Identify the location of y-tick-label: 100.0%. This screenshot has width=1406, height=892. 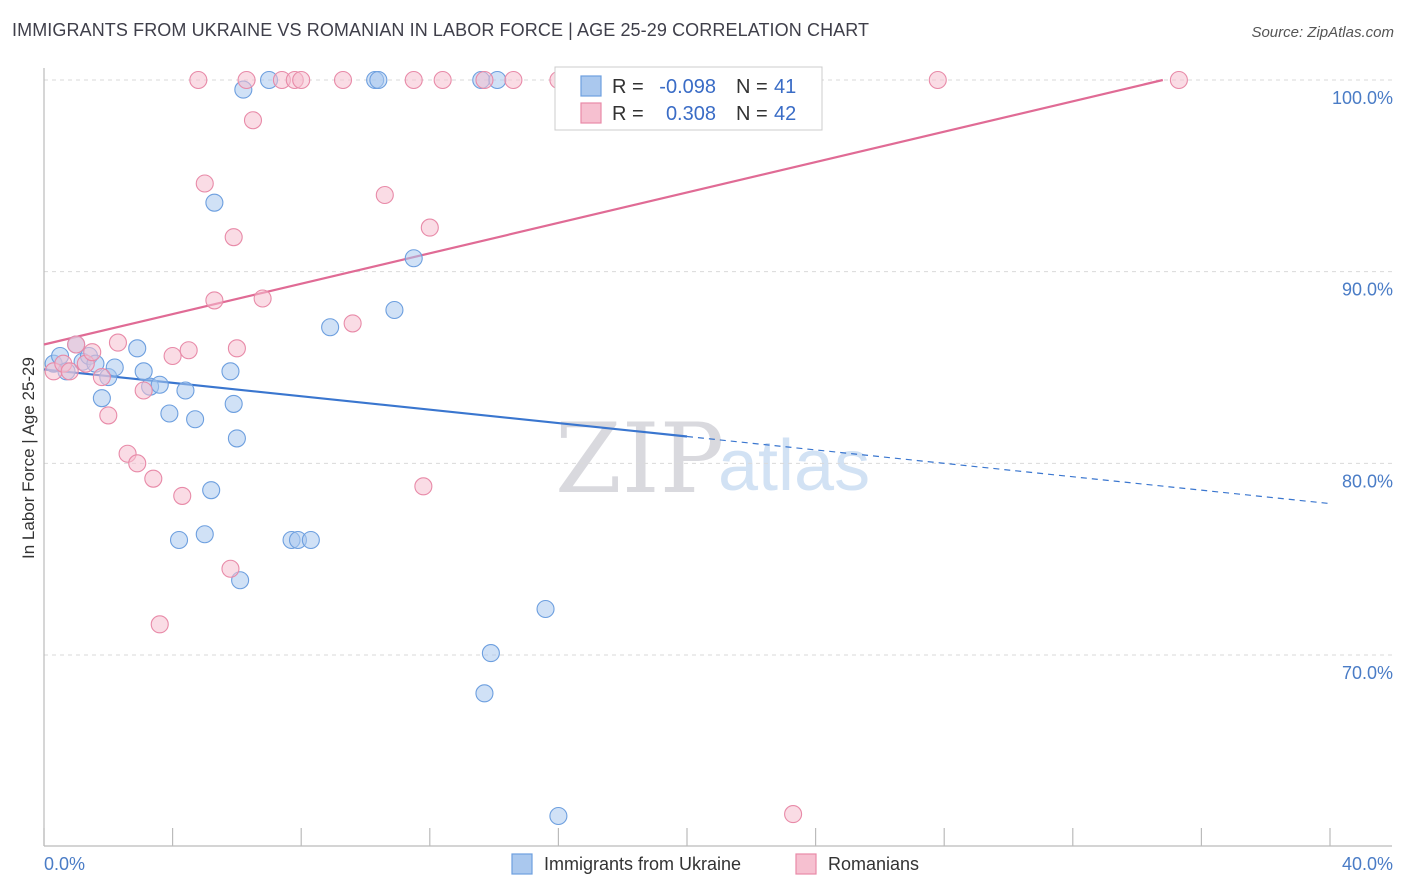
(1362, 98).